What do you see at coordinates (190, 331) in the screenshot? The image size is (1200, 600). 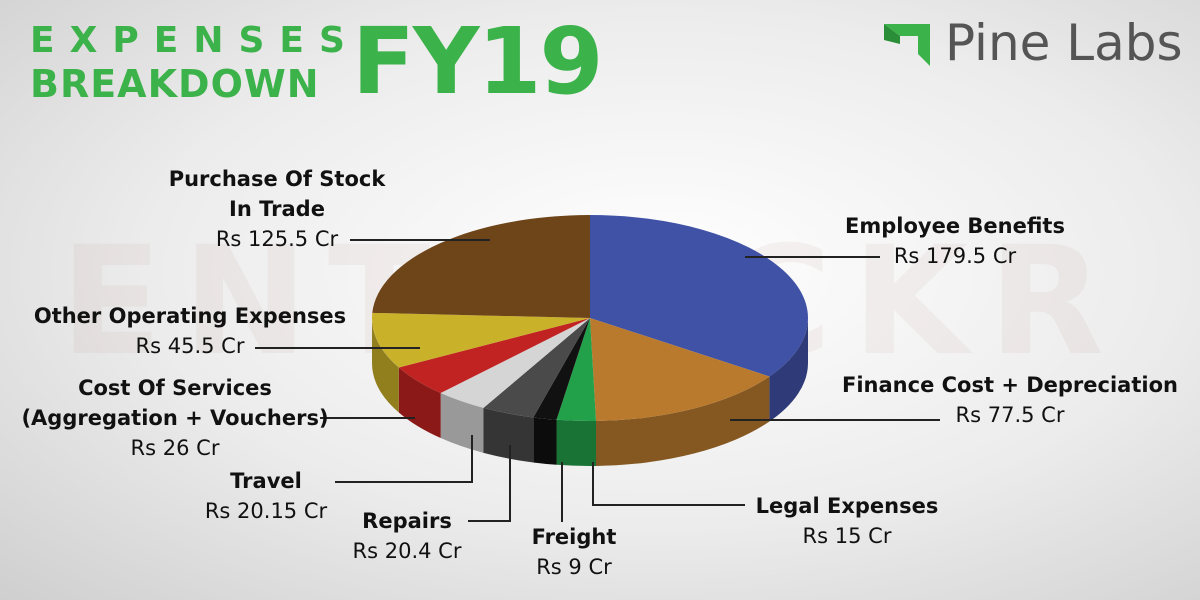 I see `slice-label: Other Operating Expenses Rs 45.5 Cr` at bounding box center [190, 331].